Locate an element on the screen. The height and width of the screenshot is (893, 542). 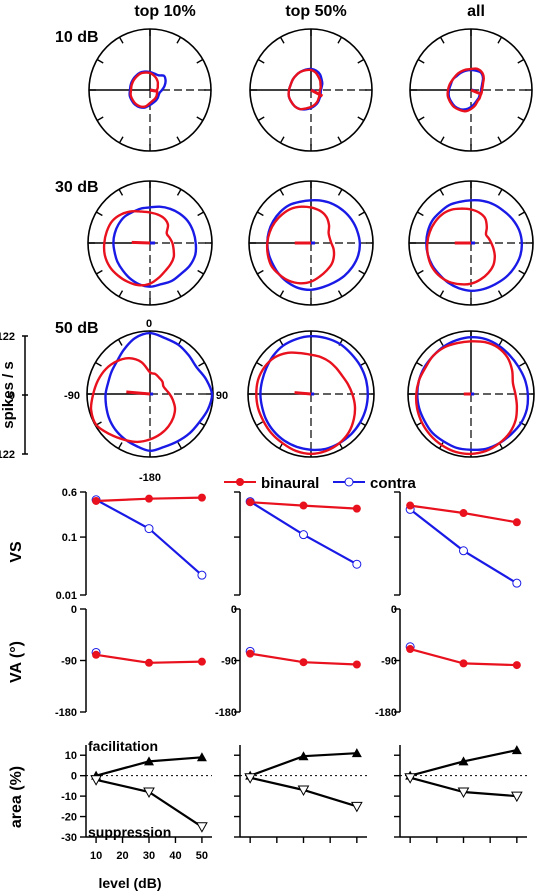
panel-y-labels: VS VA (°) area (%) is located at coordinates (16, 684).